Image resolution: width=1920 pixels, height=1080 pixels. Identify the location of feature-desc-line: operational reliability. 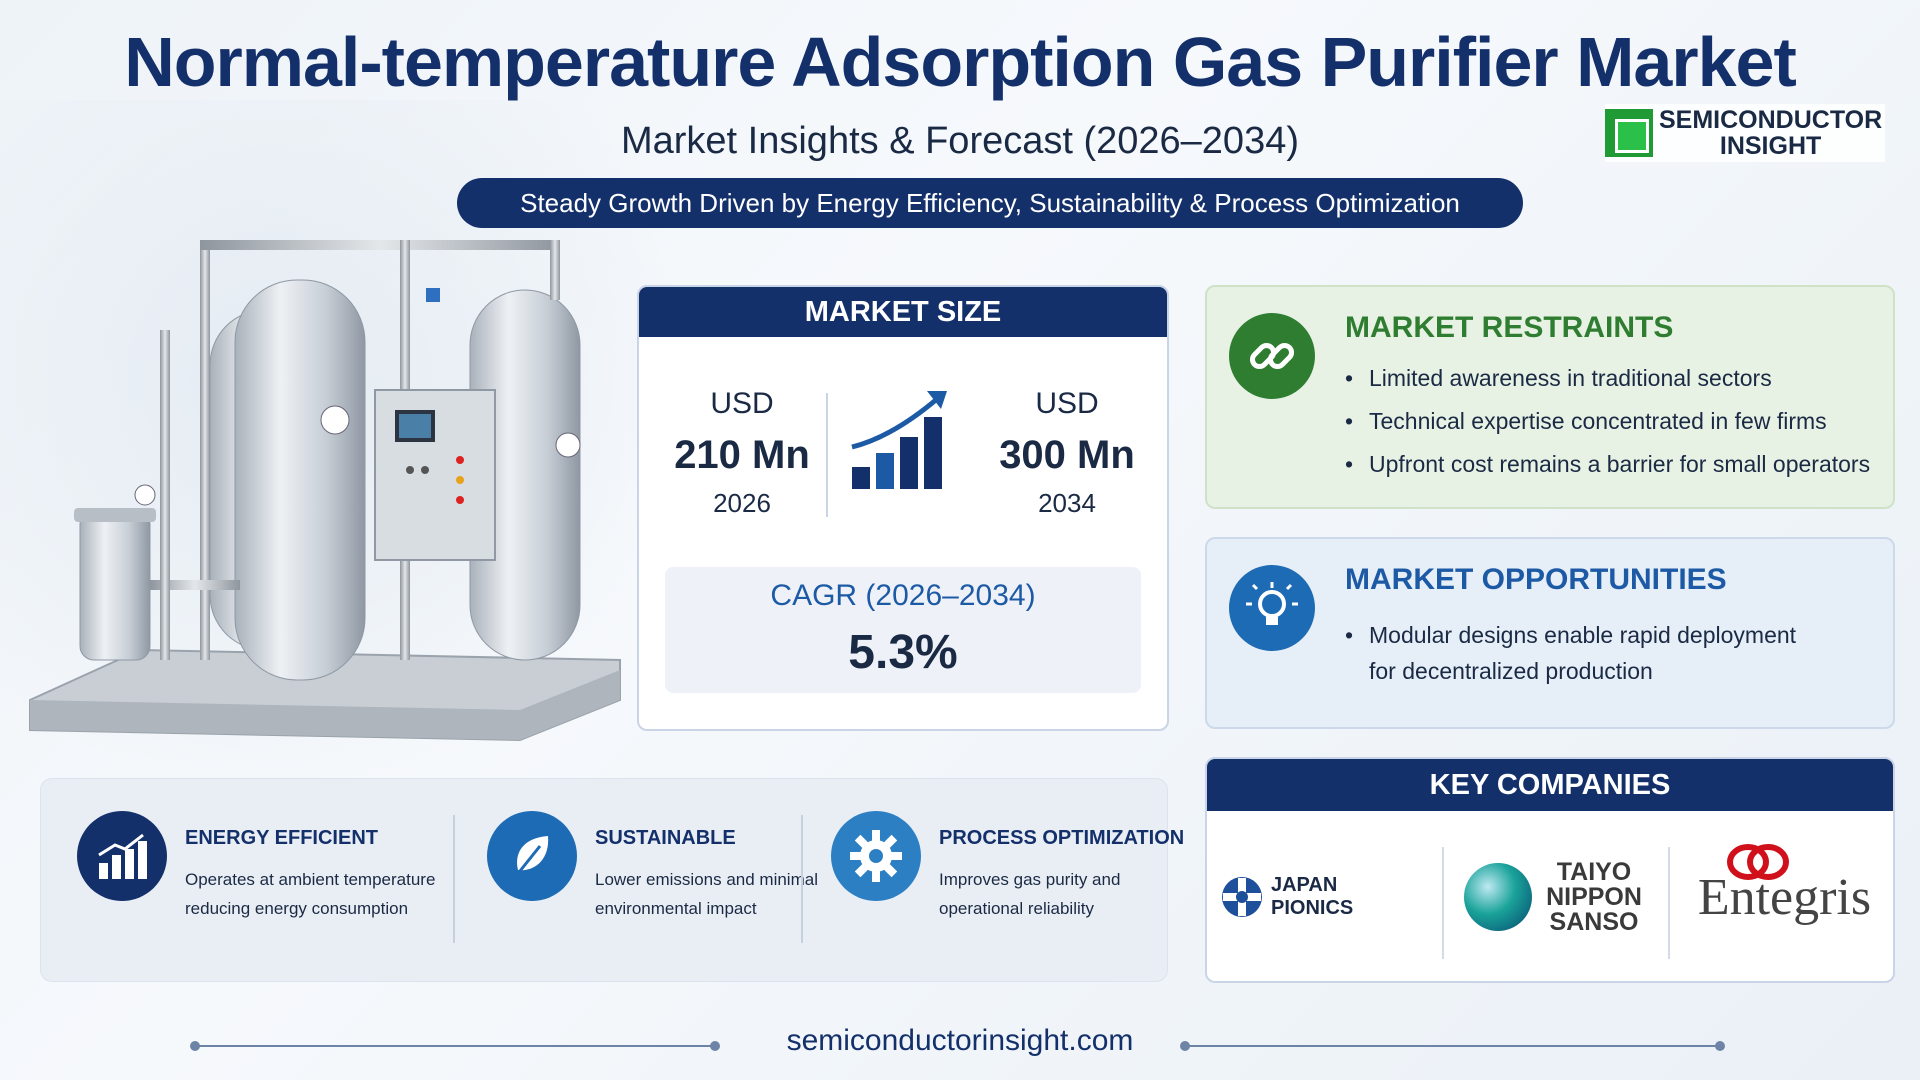
(1016, 908).